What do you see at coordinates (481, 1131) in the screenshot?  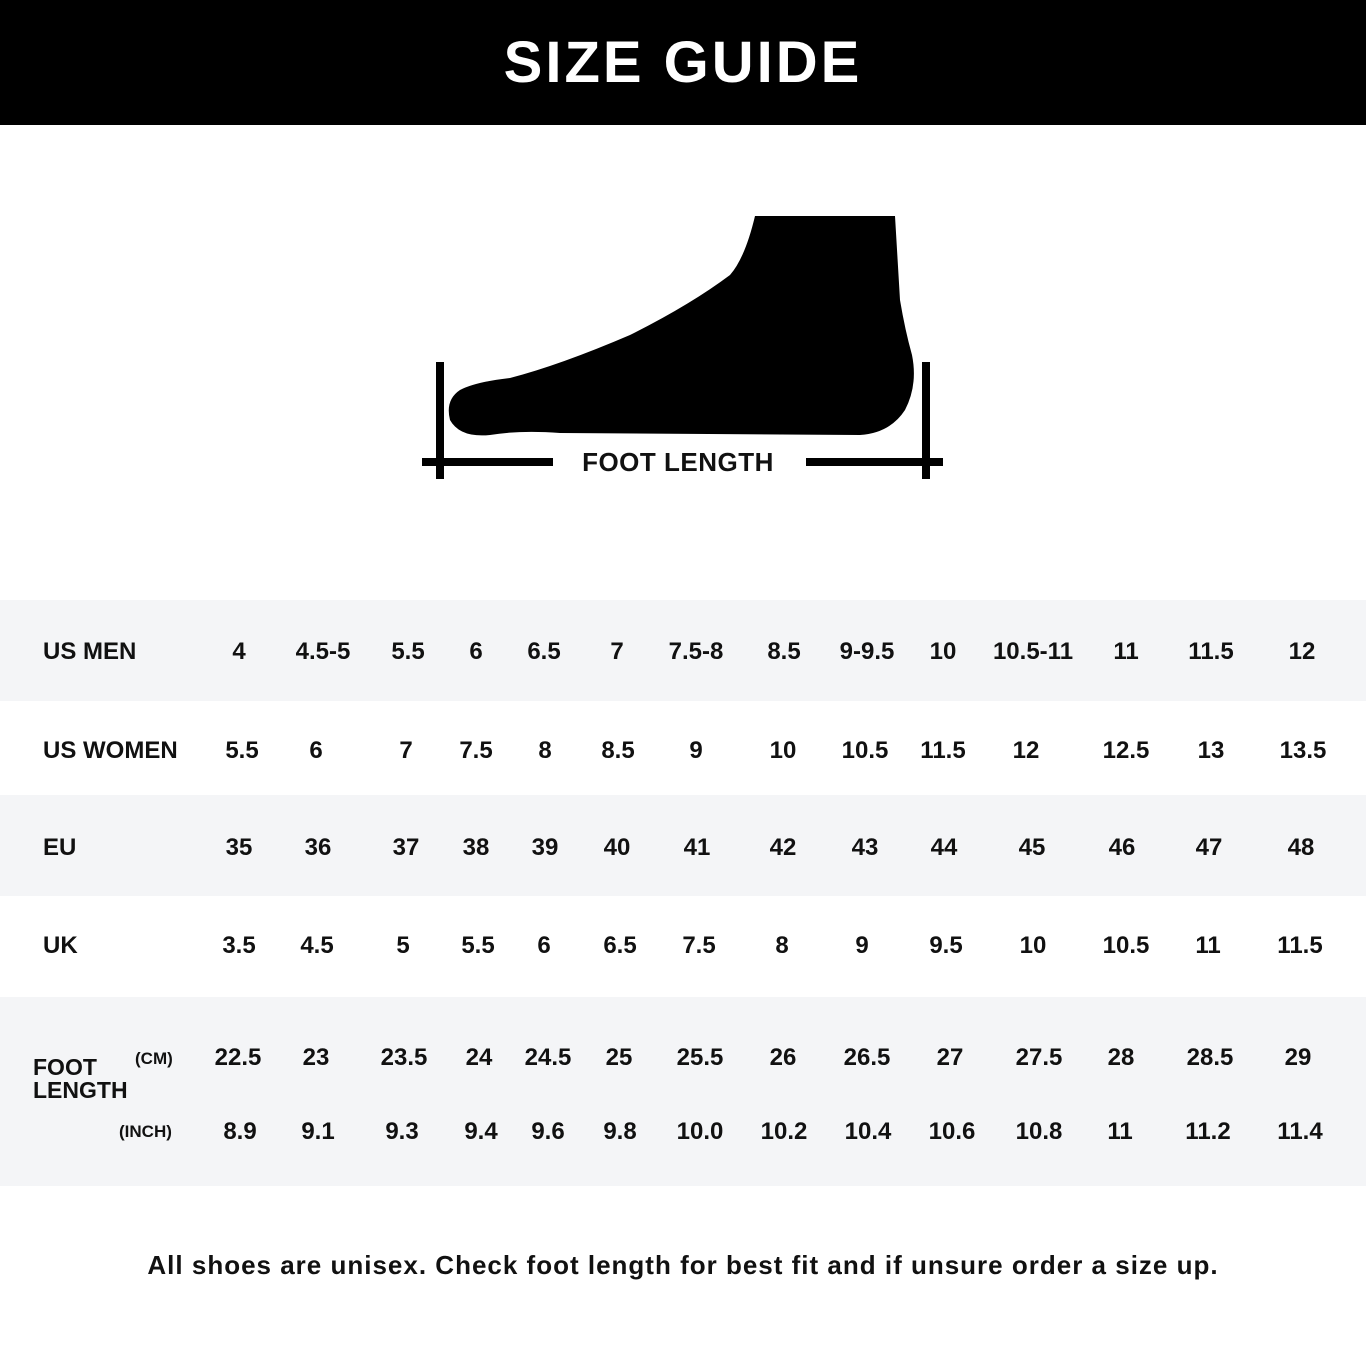 I see `foot-length-inch-cell: 9.4` at bounding box center [481, 1131].